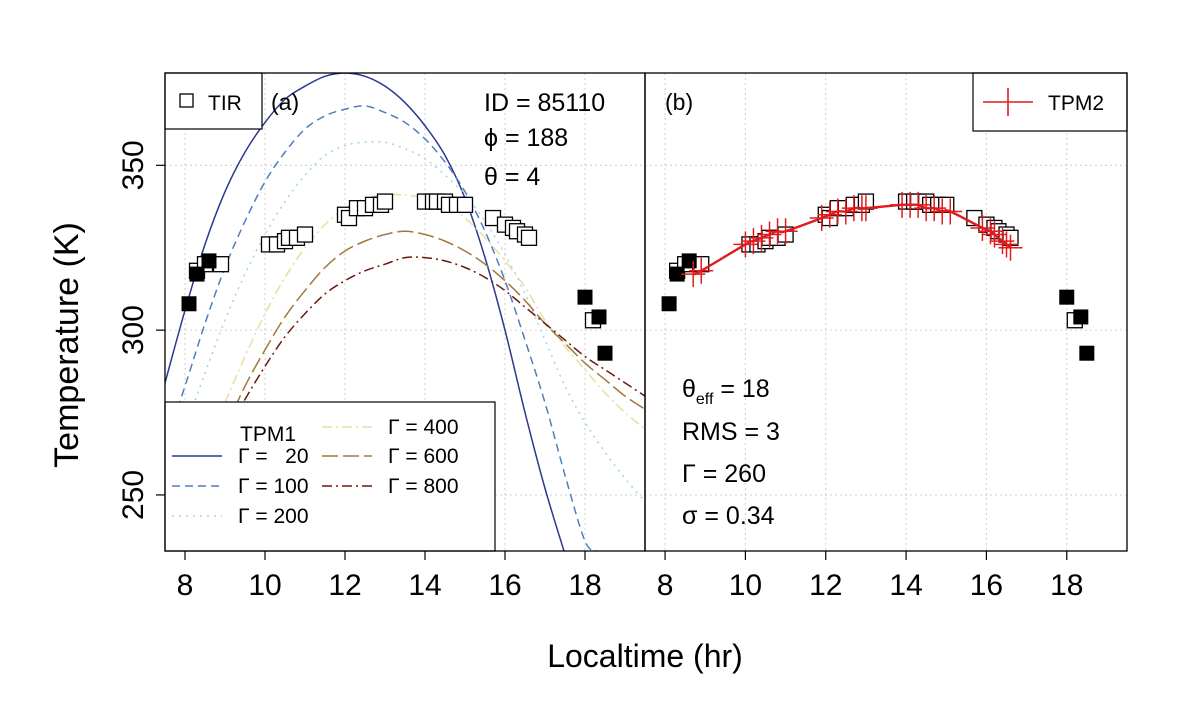 Image resolution: width=1200 pixels, height=718 pixels. What do you see at coordinates (512, 177) in the screenshot?
I see `annotation-theta: θ = 4` at bounding box center [512, 177].